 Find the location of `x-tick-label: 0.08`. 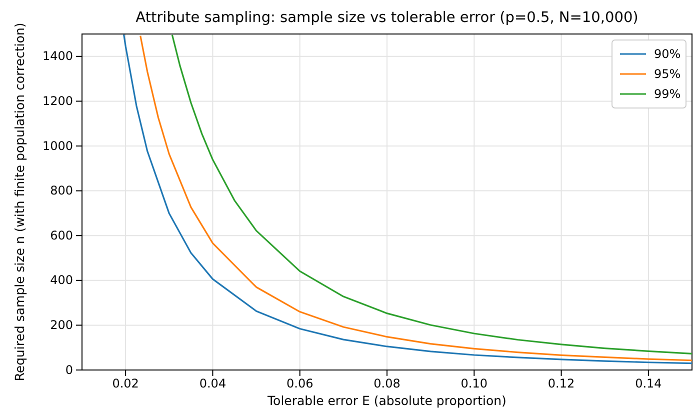

x-tick-label: 0.08 is located at coordinates (387, 383).